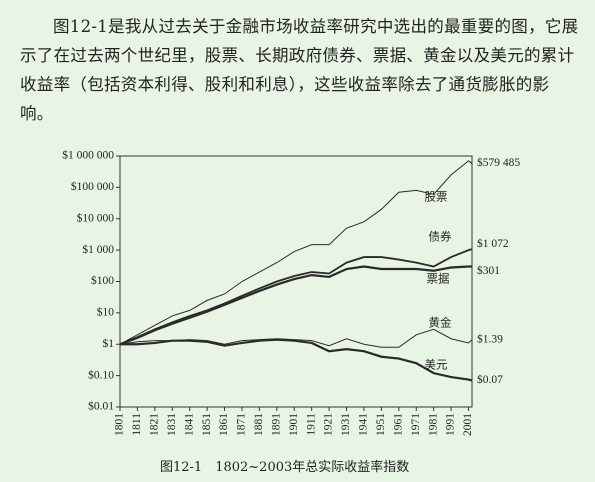  I want to click on series-name: 美元, so click(436, 365).